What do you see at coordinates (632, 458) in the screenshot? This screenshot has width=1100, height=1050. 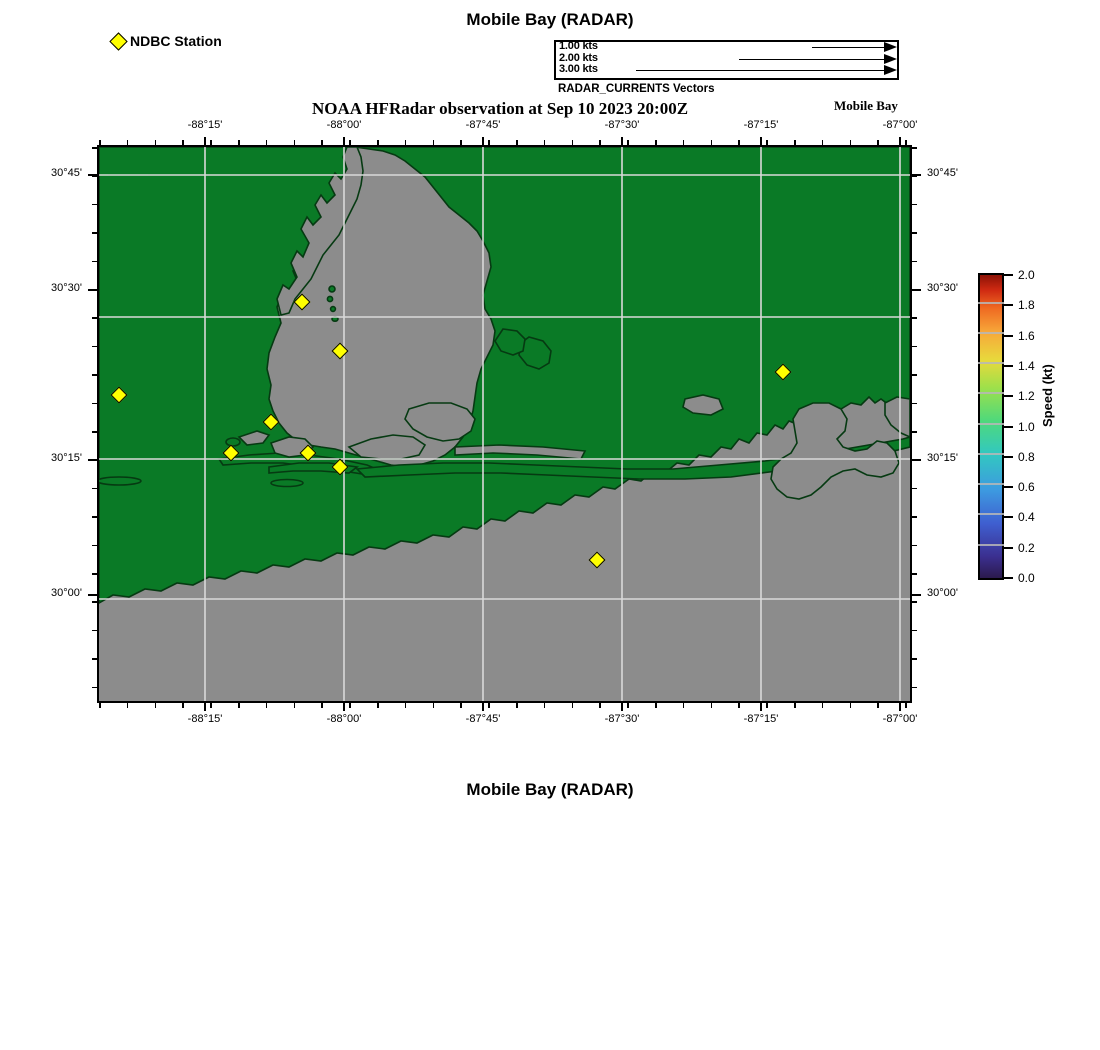 I see `gulf-shores-barrier` at bounding box center [632, 458].